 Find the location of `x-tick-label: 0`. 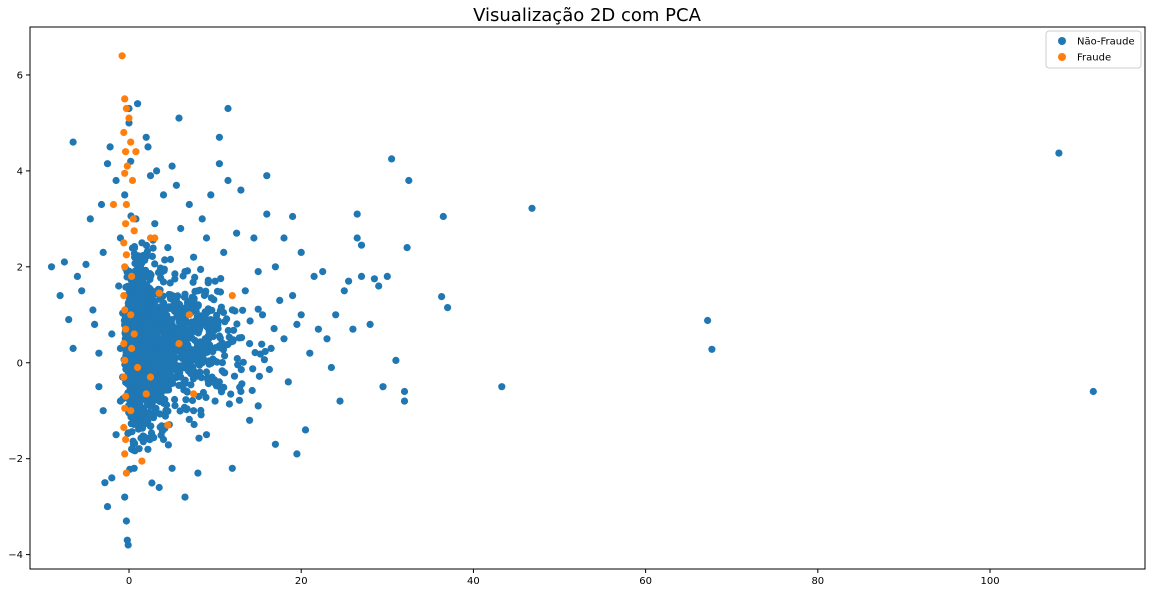

x-tick-label: 0 is located at coordinates (129, 581).